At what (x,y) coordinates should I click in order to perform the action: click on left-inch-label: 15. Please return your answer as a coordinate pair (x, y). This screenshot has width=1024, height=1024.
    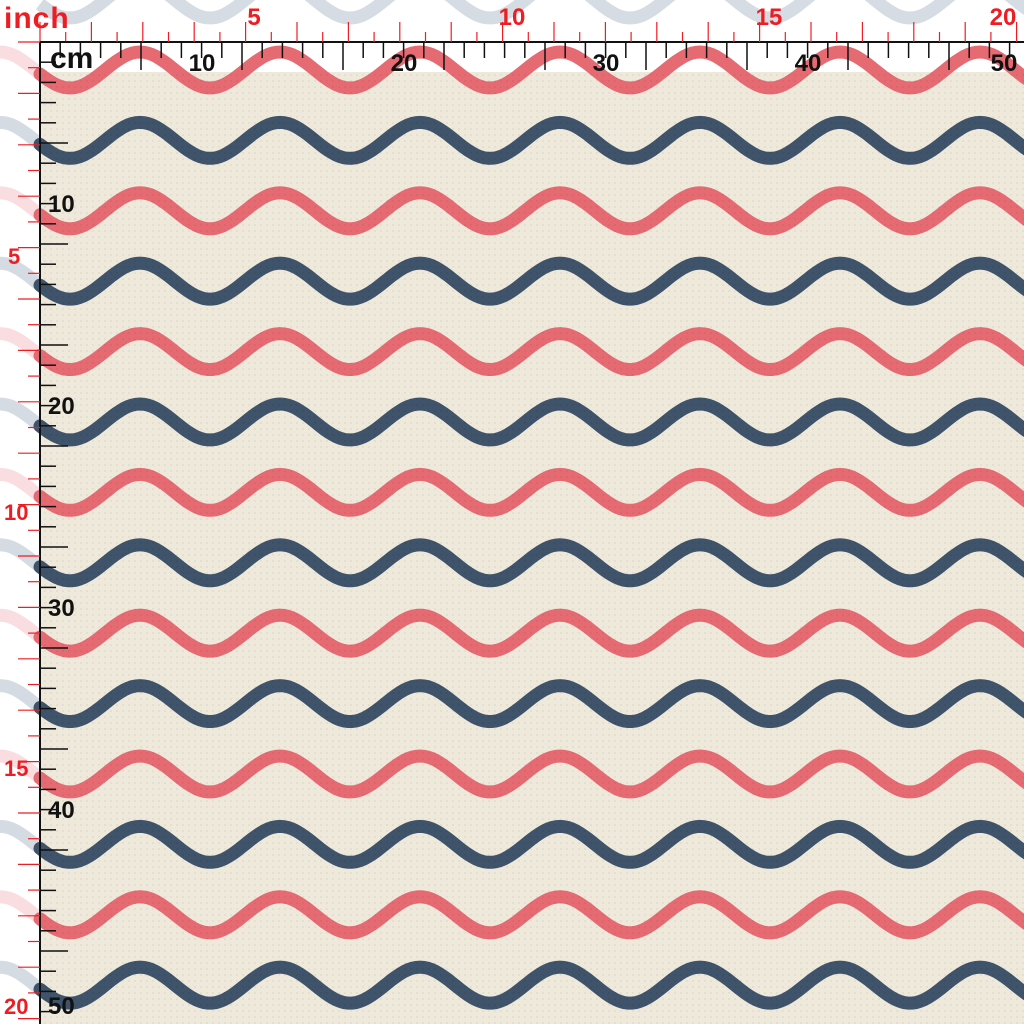
    Looking at the image, I should click on (16, 768).